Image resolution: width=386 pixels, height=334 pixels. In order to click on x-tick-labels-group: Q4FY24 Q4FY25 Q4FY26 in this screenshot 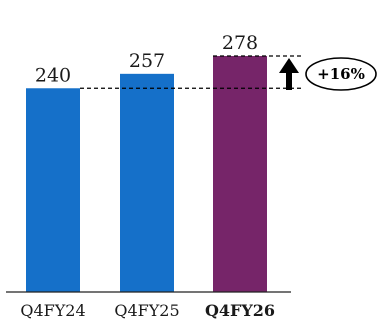, I will do `click(147, 310)`.